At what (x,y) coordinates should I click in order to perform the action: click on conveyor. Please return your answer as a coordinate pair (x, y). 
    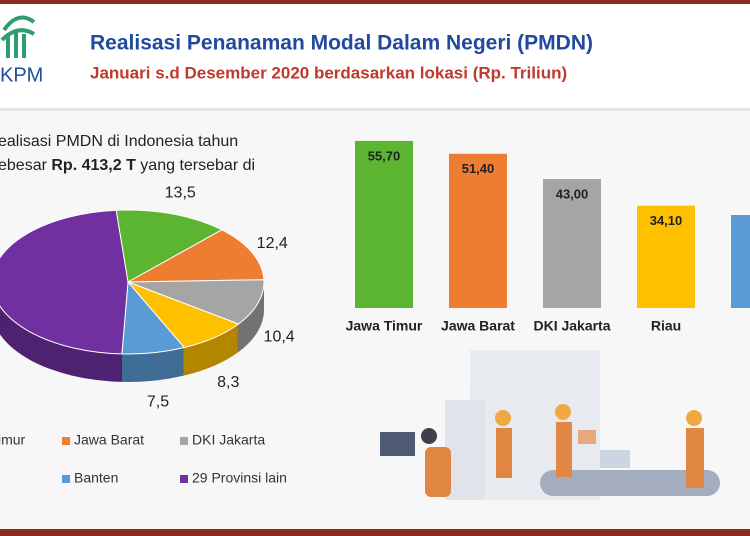
    Looking at the image, I should click on (630, 483).